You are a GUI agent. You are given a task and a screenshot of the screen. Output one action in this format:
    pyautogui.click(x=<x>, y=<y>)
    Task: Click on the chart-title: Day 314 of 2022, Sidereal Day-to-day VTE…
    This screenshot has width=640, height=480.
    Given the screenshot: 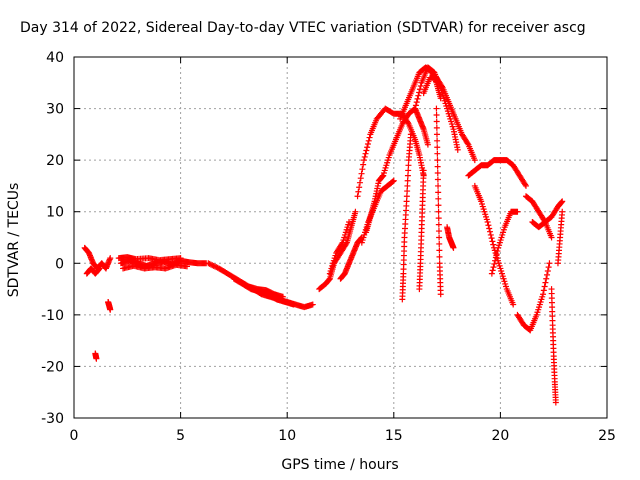 What is the action you would take?
    pyautogui.click(x=303, y=28)
    